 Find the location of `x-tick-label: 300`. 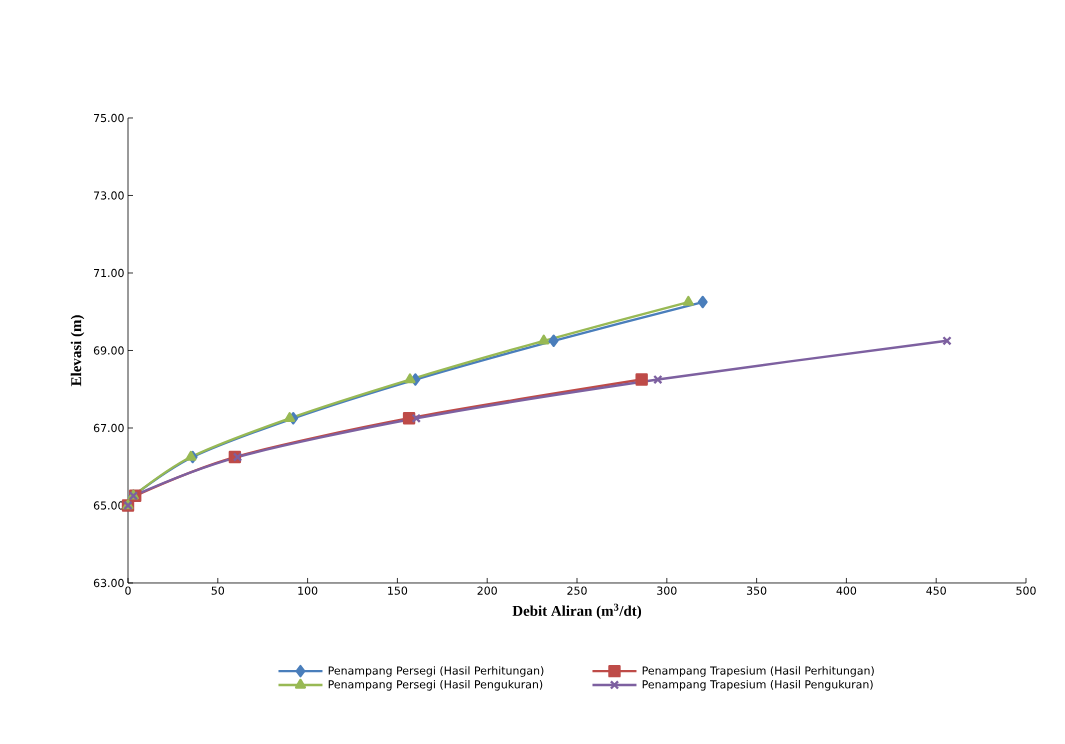

x-tick-label: 300 is located at coordinates (667, 590).